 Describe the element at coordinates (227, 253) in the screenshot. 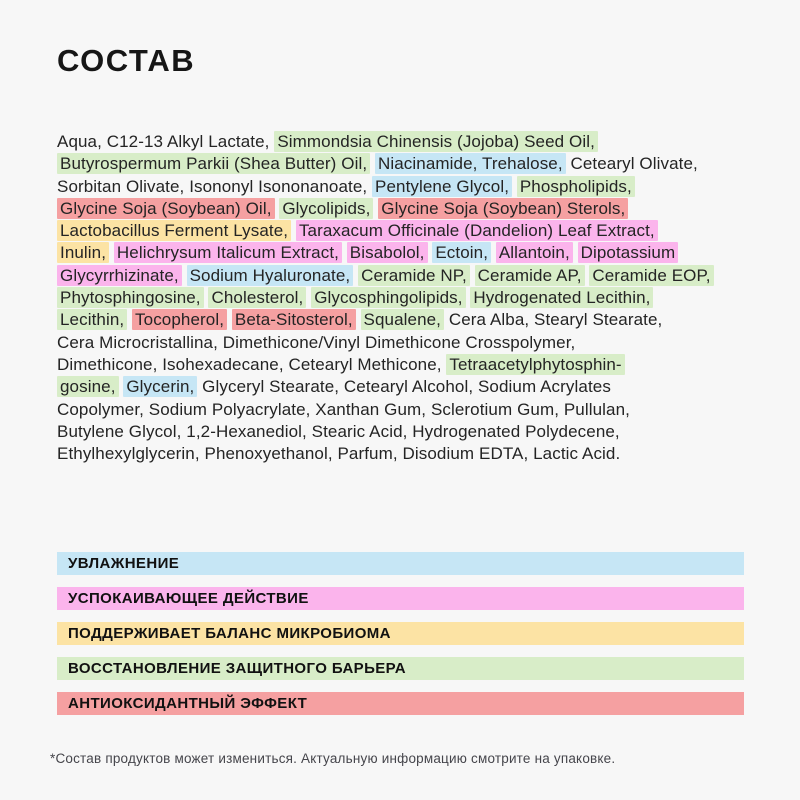

I see `ingredient-segment-pink: Helichrysum Italicum Extract,` at that location.